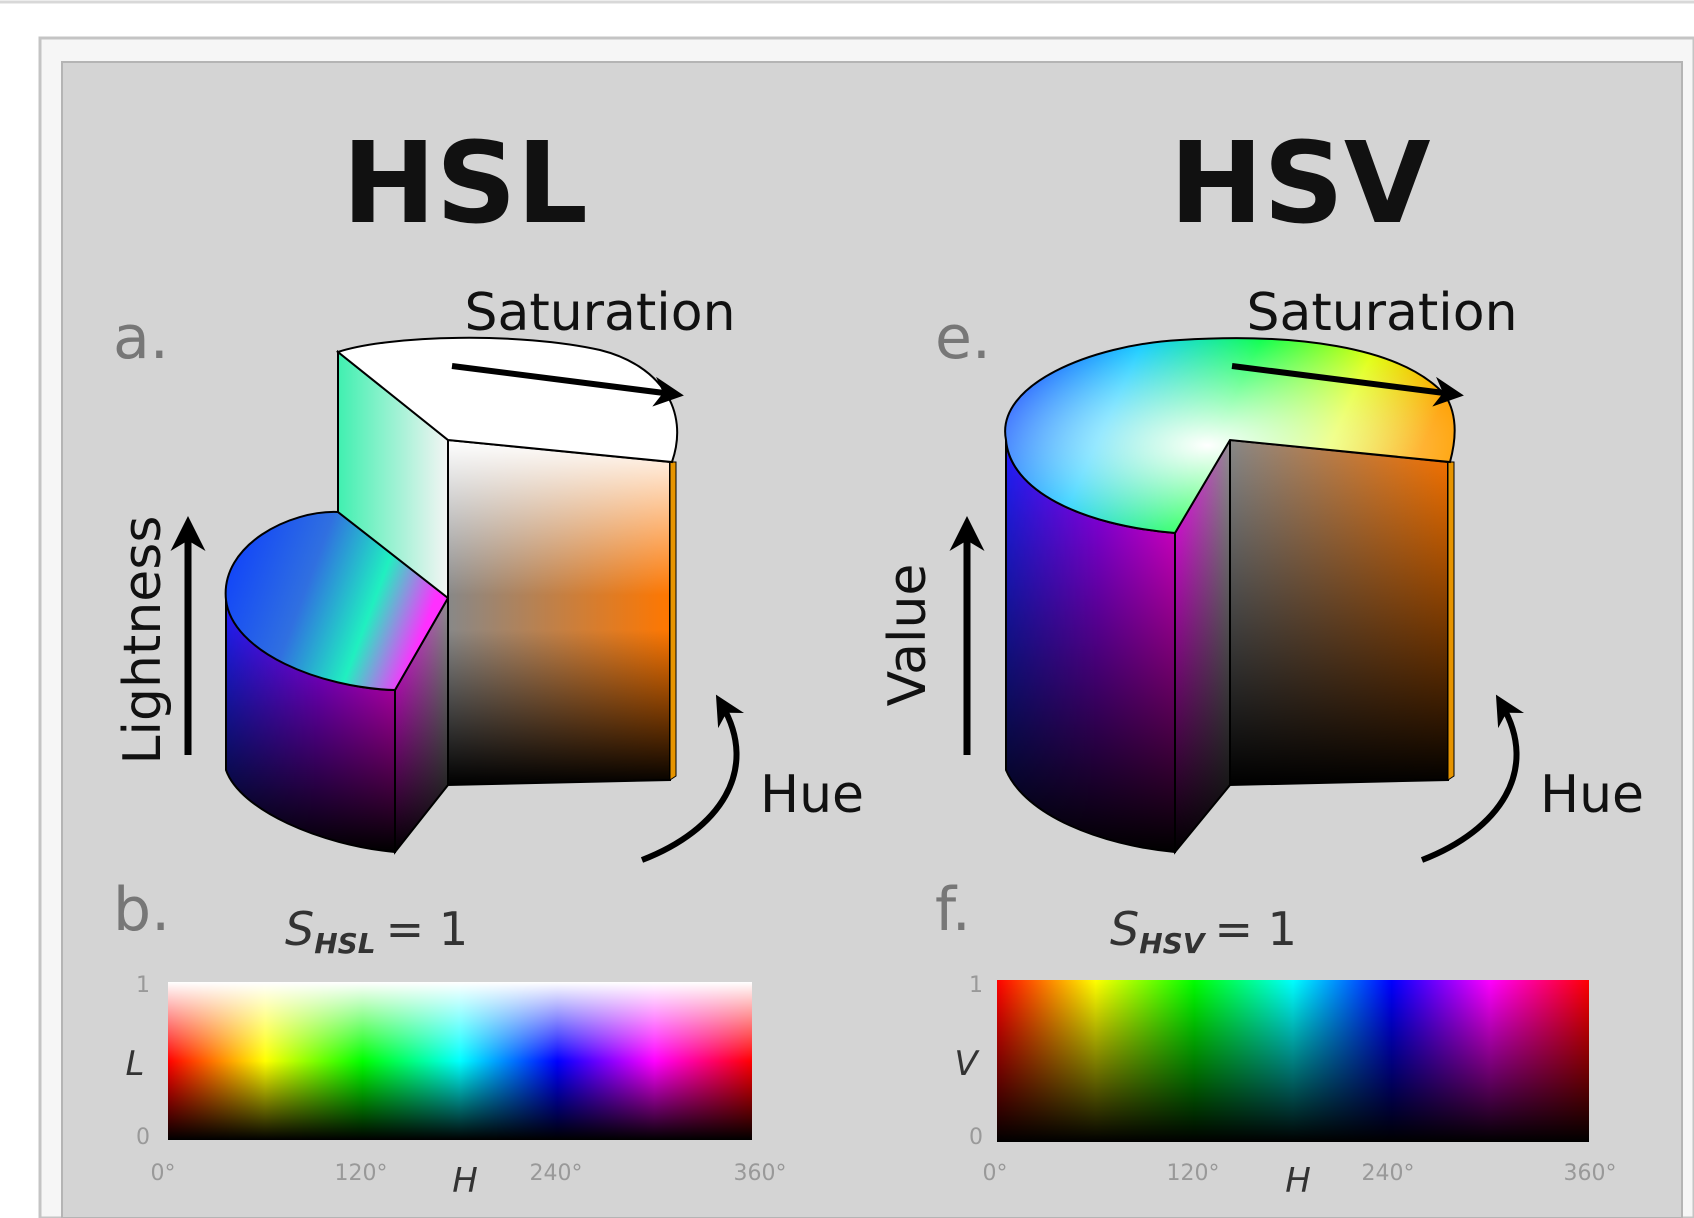 The image size is (1694, 1218). I want to click on hsl-panel-a-label: a., so click(141, 338).